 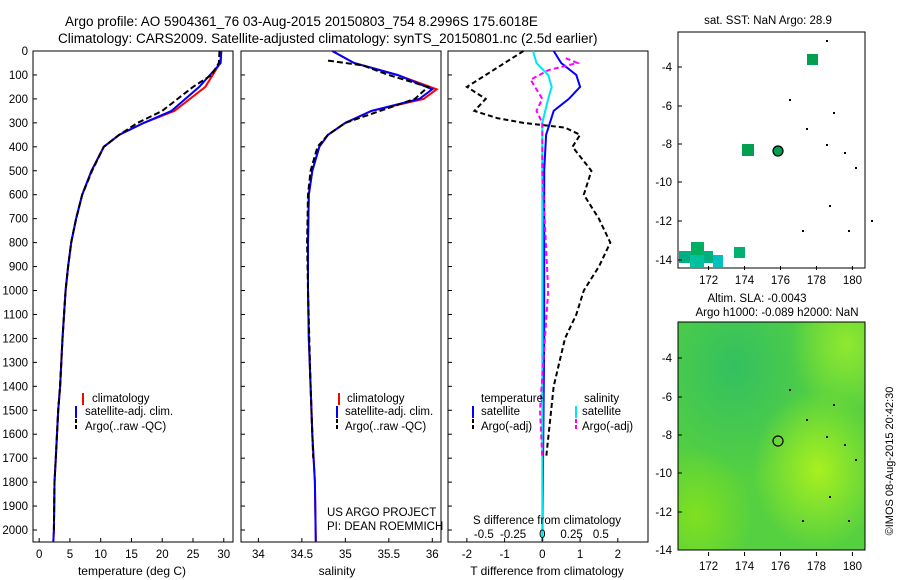 I want to click on x-tick-label: -0.5, so click(x=484, y=535).